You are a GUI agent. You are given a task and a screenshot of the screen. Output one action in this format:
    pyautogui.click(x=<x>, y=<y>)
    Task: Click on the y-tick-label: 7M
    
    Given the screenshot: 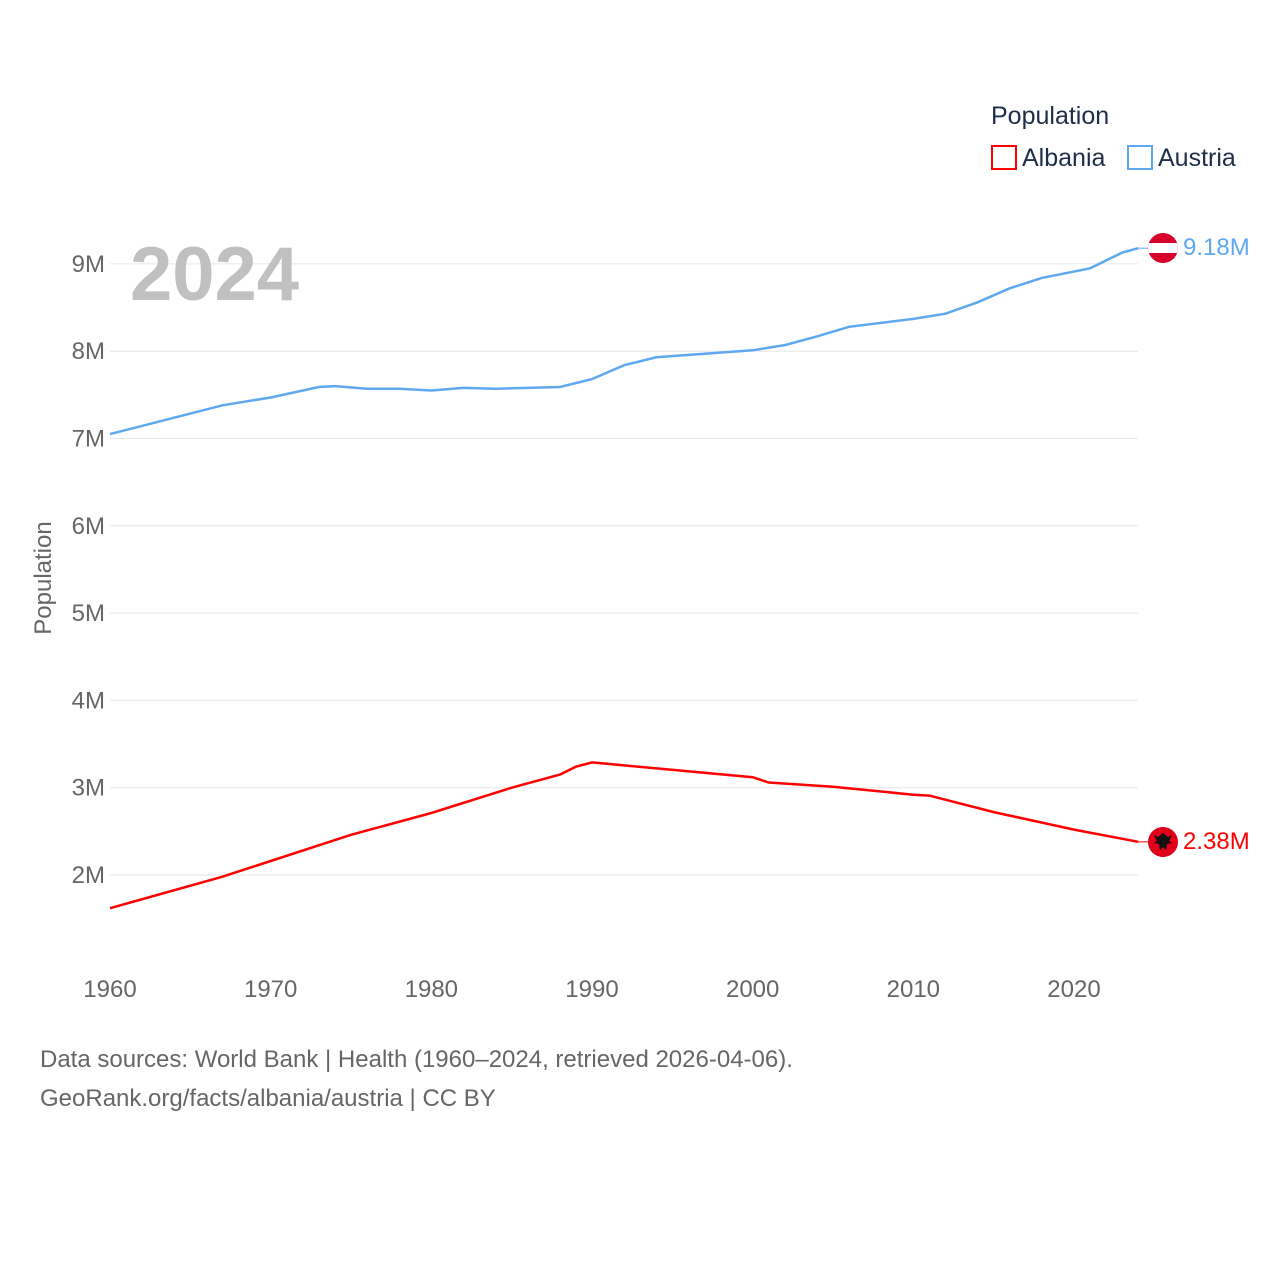 What is the action you would take?
    pyautogui.click(x=88, y=439)
    